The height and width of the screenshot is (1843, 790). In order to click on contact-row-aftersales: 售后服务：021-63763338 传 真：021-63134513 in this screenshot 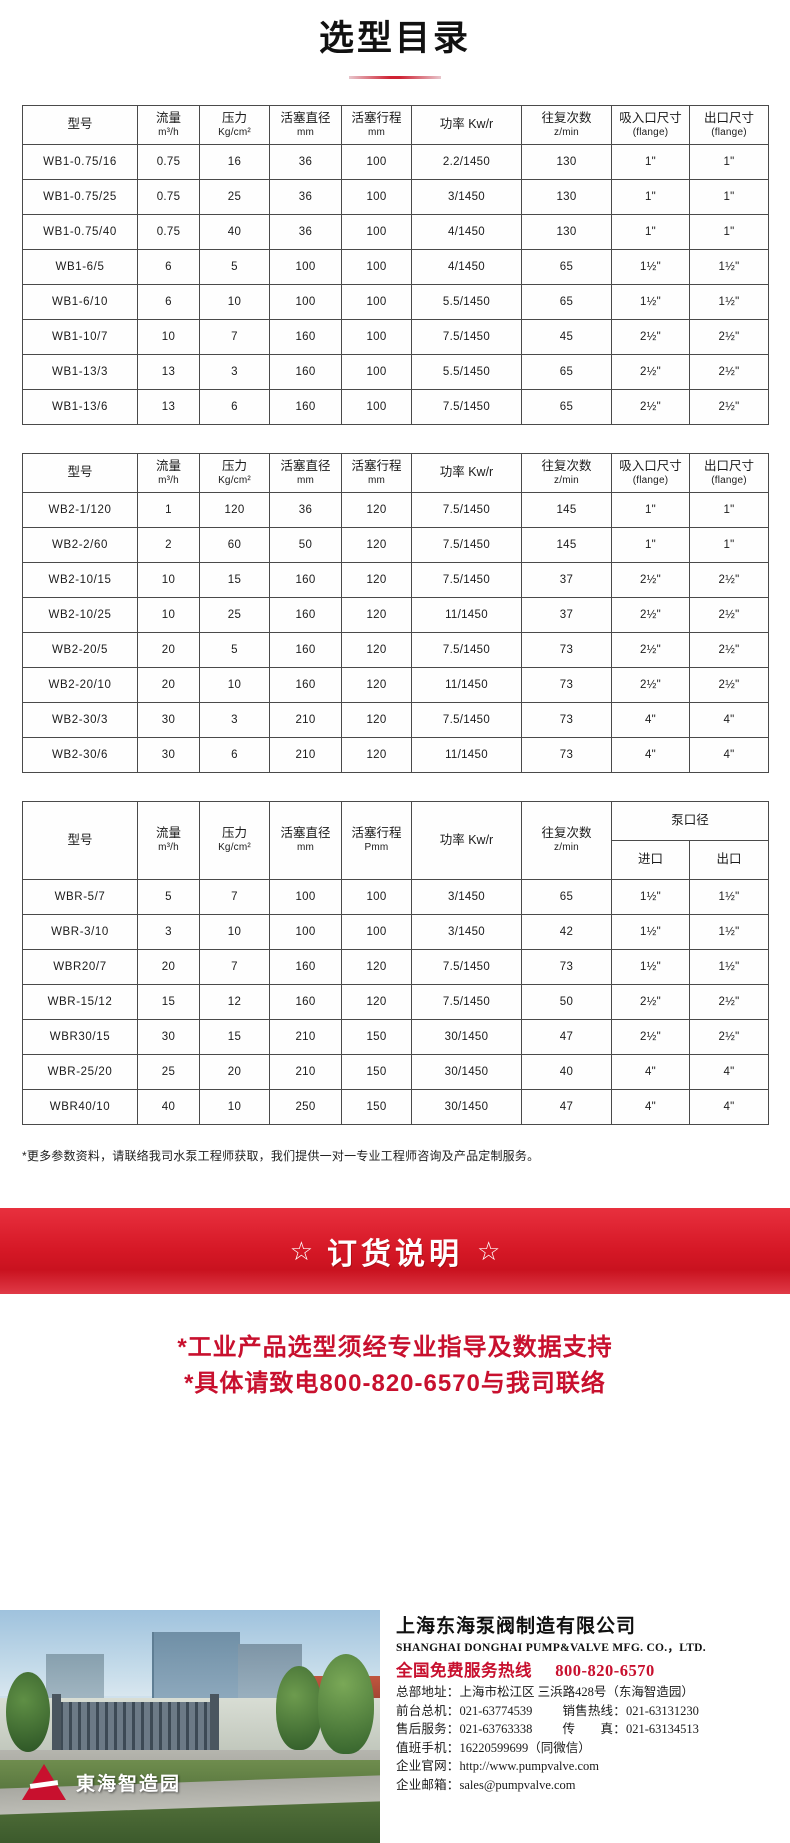, I will do `click(593, 1729)`.